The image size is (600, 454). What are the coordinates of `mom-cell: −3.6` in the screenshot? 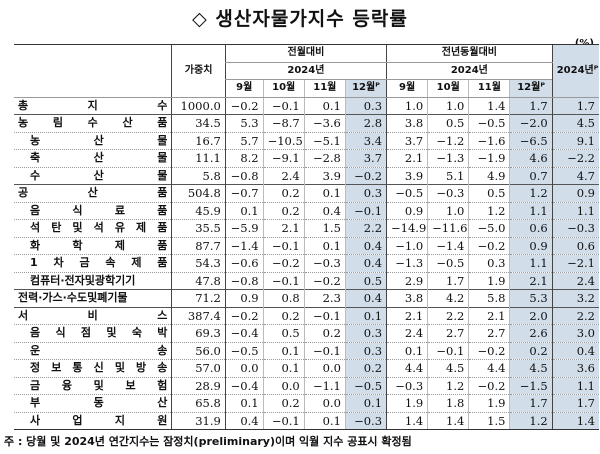 It's located at (324, 123).